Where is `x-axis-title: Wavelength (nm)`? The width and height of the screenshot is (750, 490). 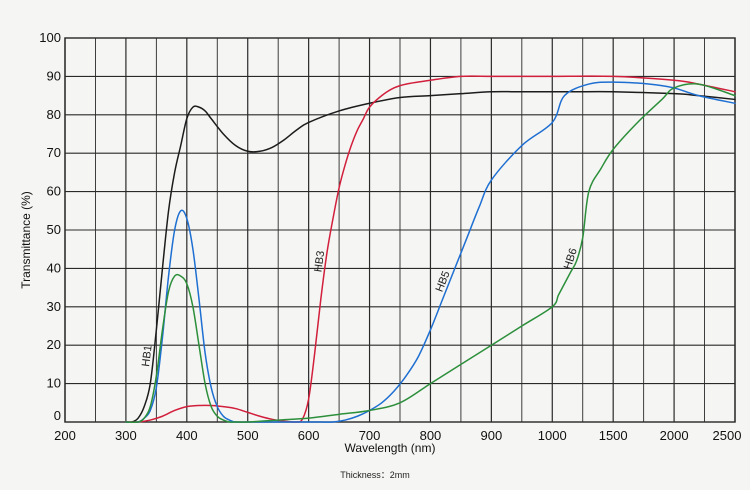
x-axis-title: Wavelength (nm) is located at coordinates (390, 448).